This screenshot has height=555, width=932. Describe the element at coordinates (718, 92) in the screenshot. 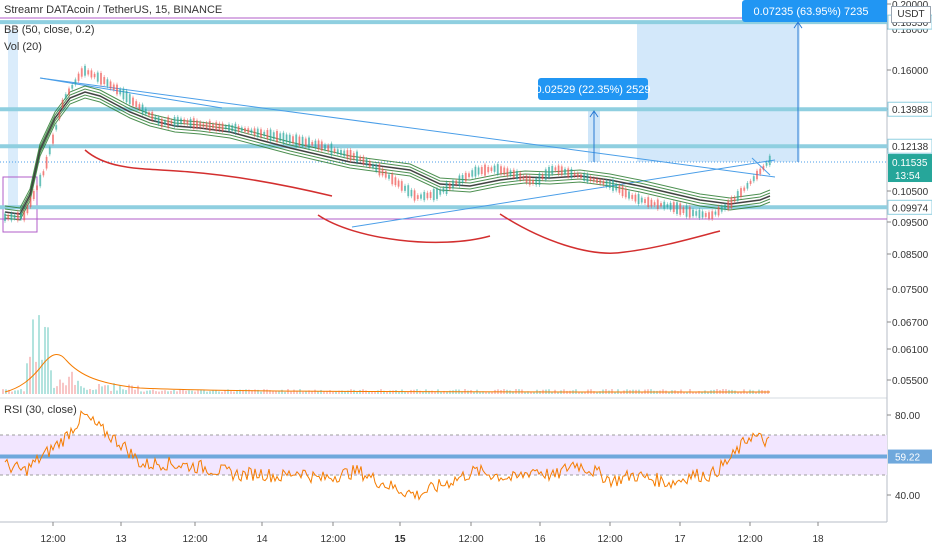

I see `range-measure-box` at that location.